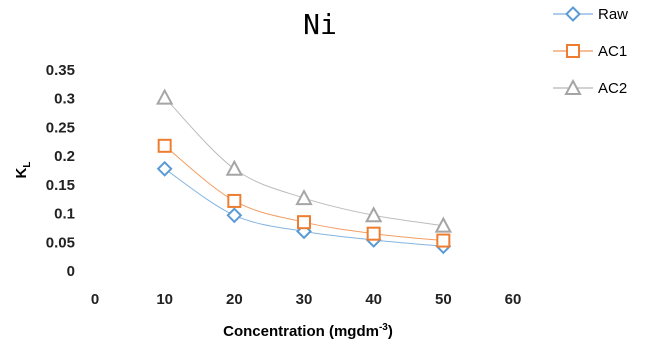 The image size is (650, 347). I want to click on series-ac1, so click(304, 193).